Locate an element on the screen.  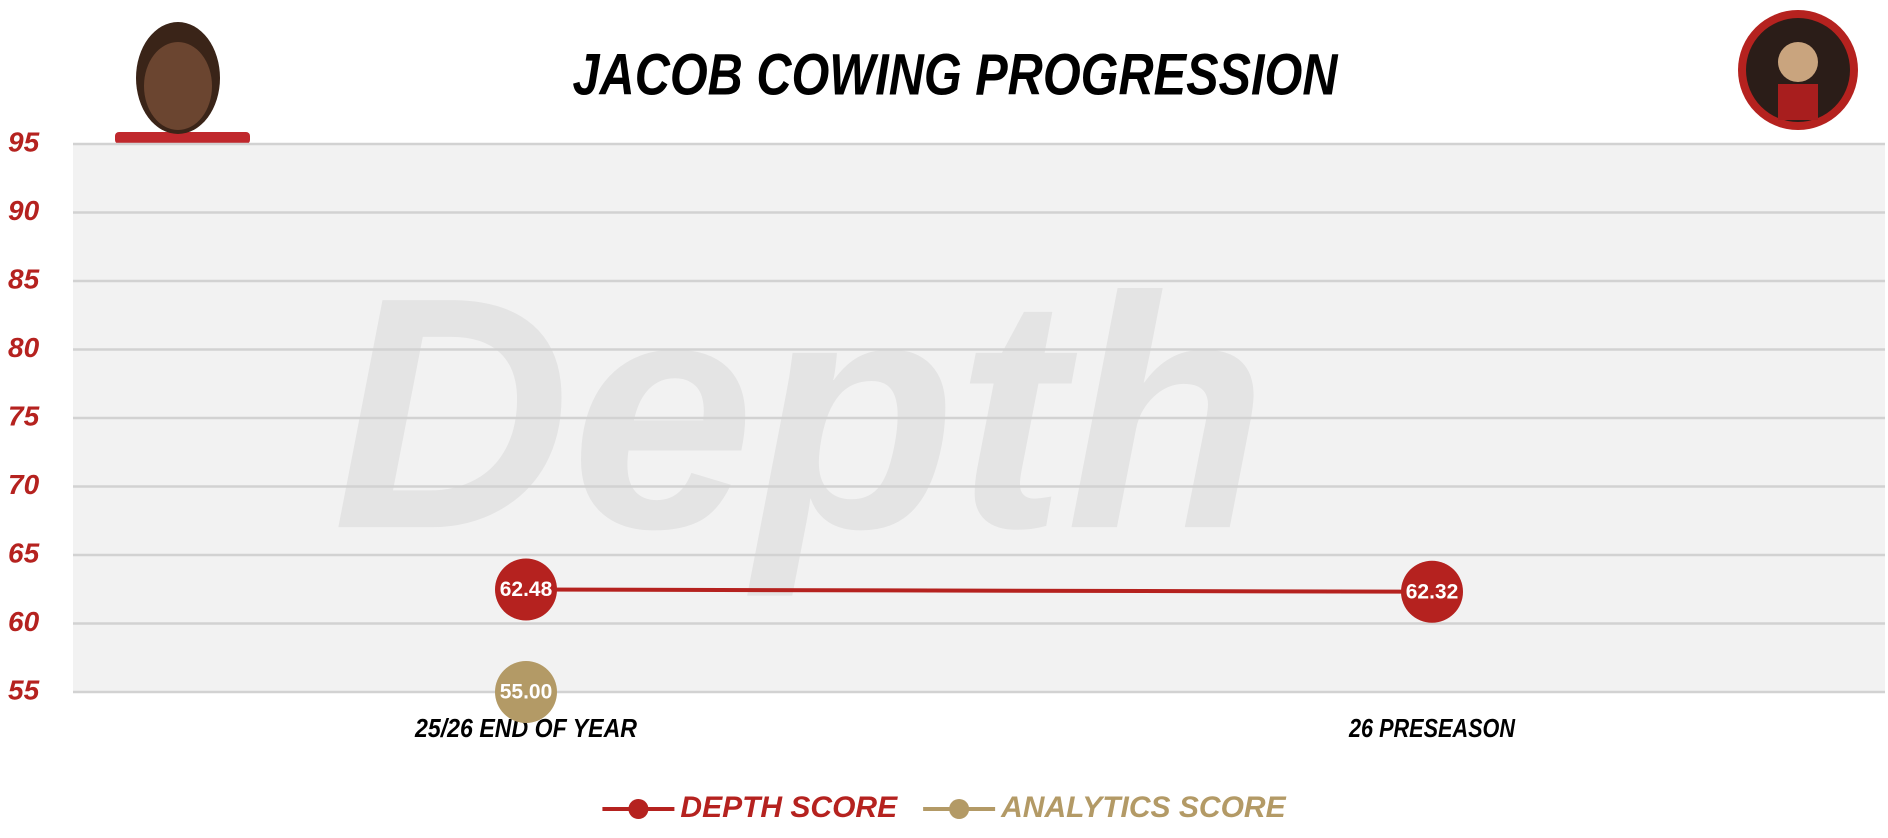
y-tick-label: 70 is located at coordinates (24, 484).